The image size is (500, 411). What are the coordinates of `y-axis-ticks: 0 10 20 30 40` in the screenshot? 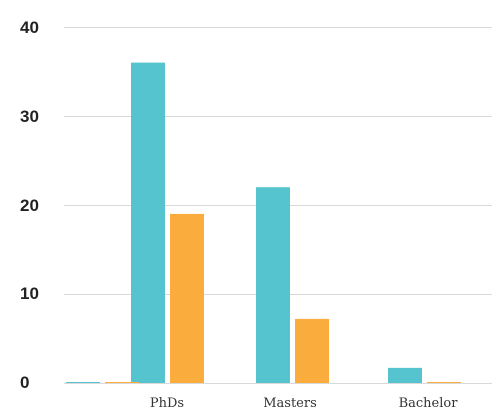 It's located at (29, 205).